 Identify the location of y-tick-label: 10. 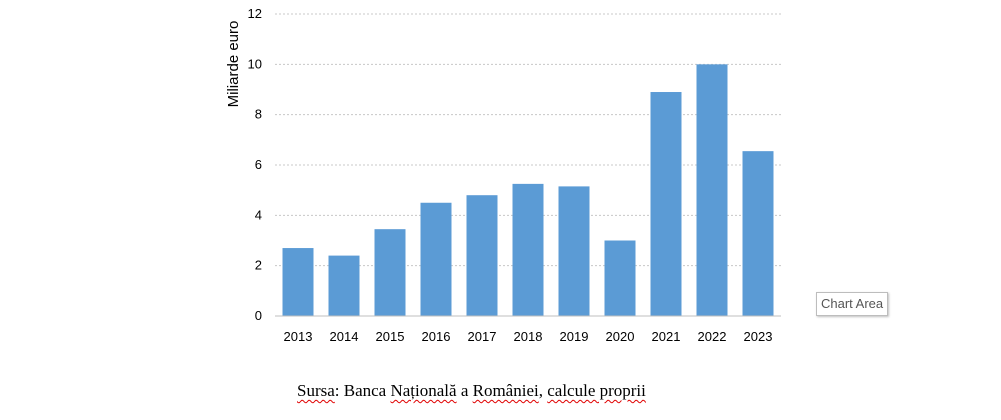
(255, 63).